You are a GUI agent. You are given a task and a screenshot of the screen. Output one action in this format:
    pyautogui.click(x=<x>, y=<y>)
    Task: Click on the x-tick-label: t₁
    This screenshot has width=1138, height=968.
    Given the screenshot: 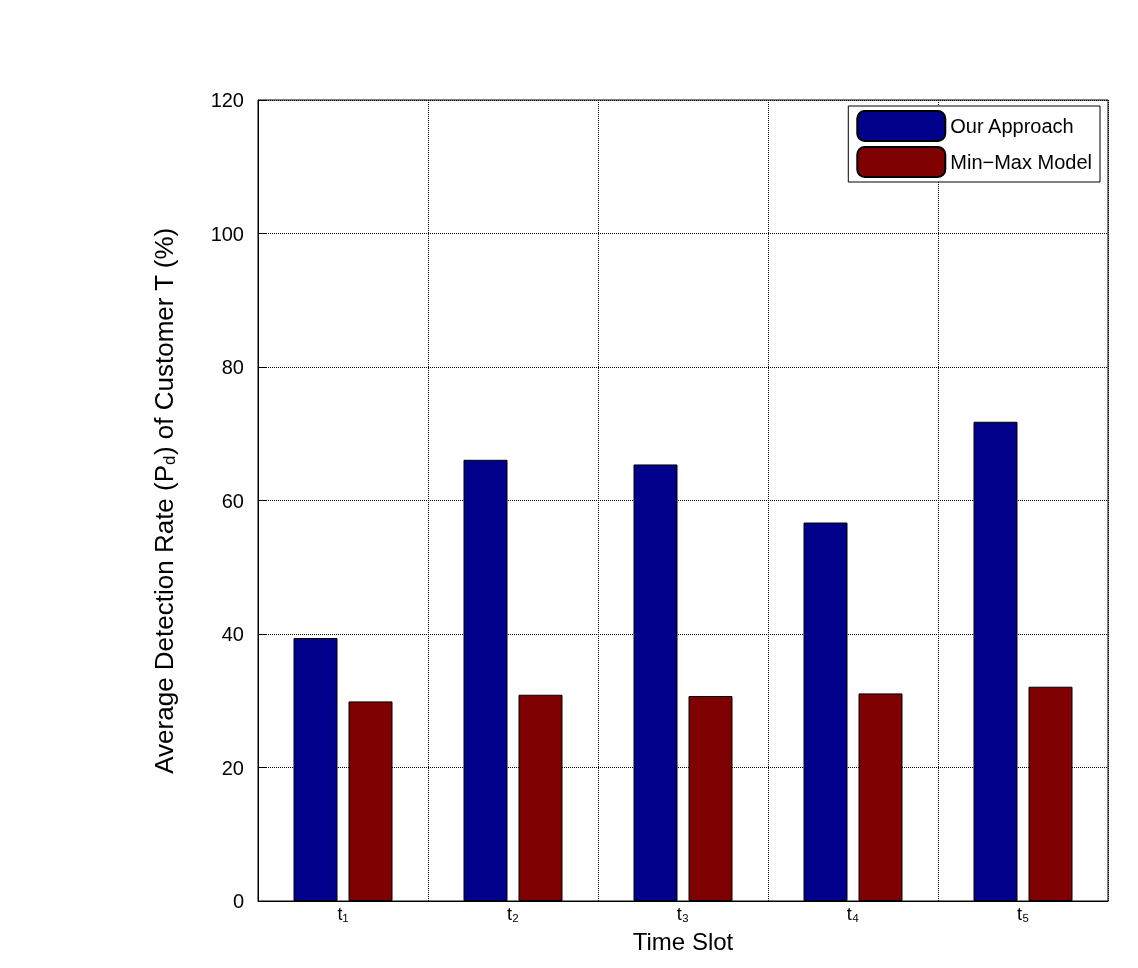 What is the action you would take?
    pyautogui.click(x=343, y=914)
    